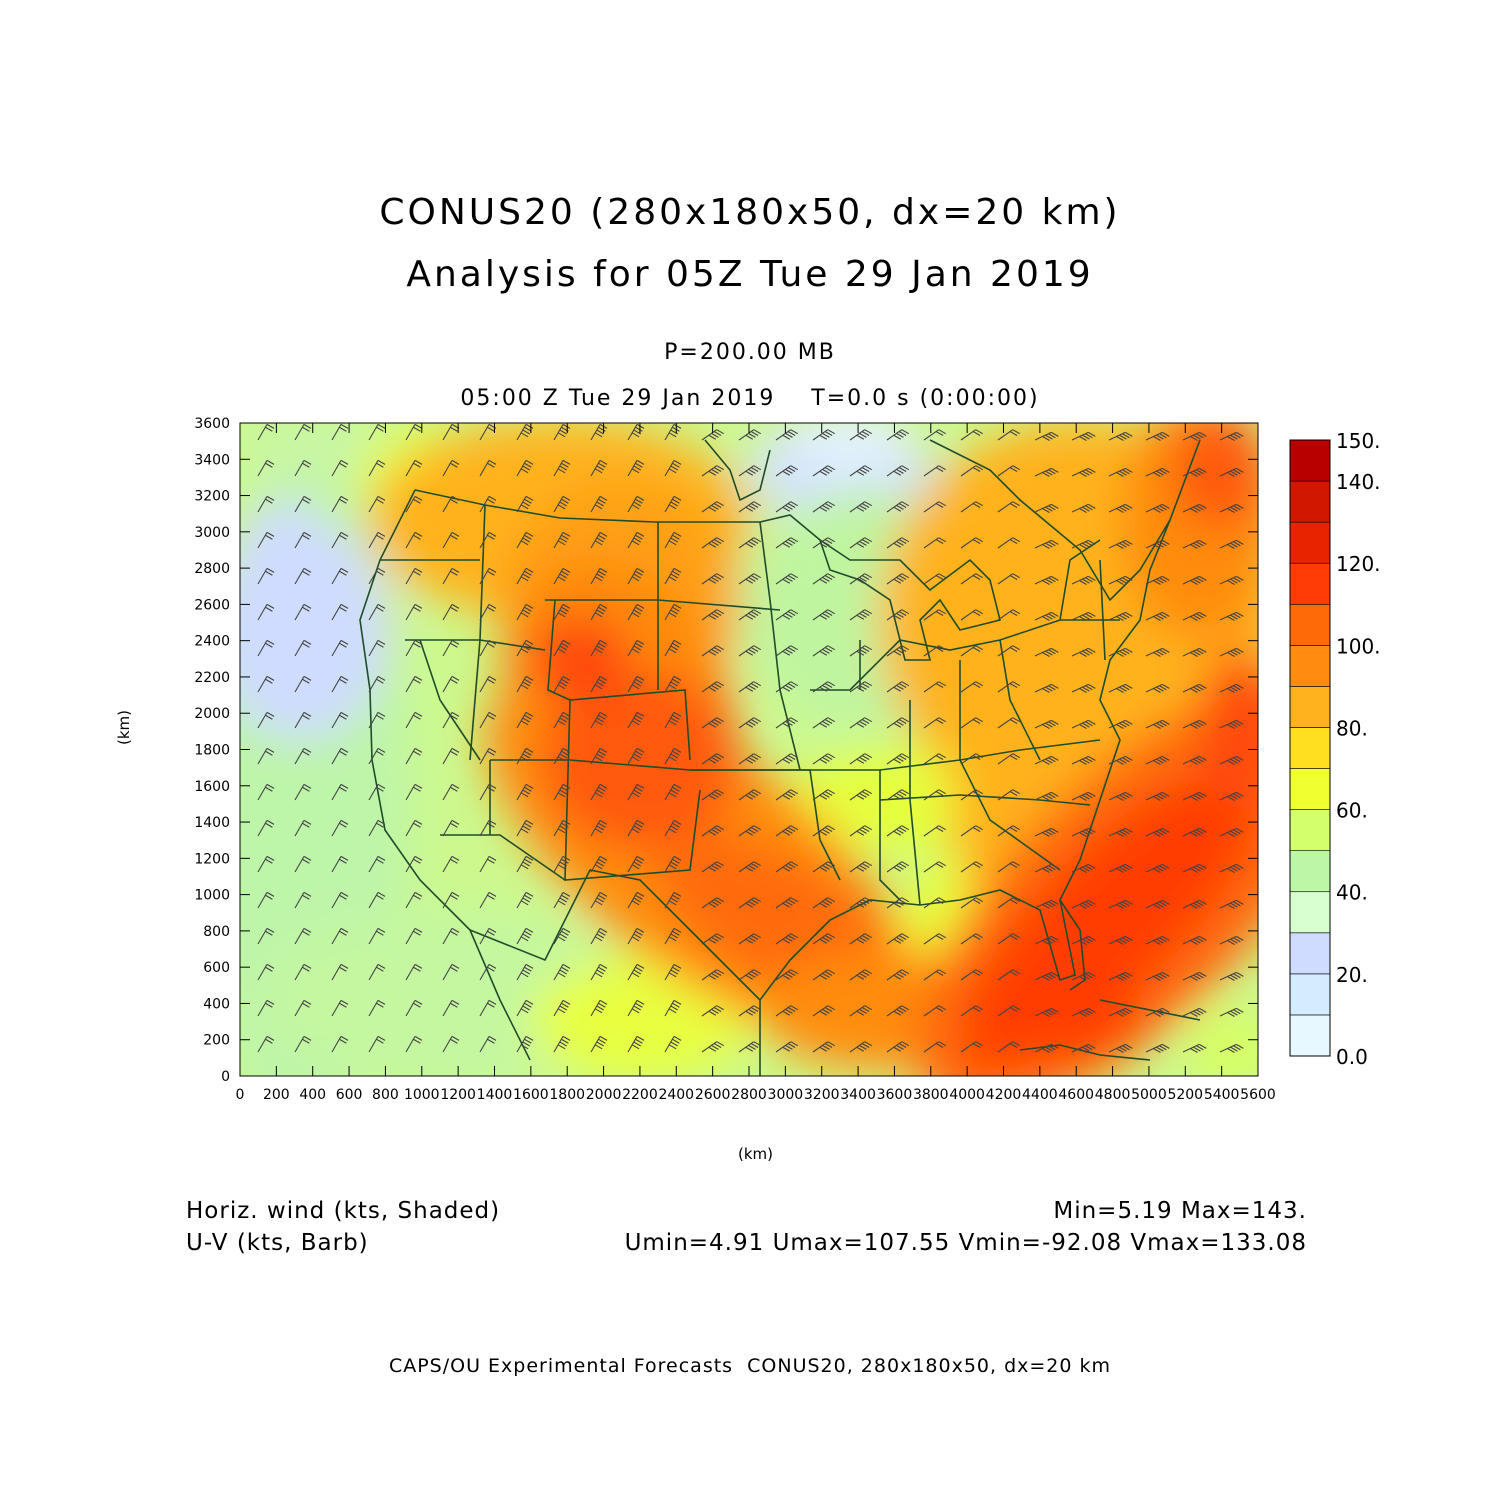 The image size is (1500, 1500). What do you see at coordinates (212, 678) in the screenshot?
I see `y-tick-label: 2200` at bounding box center [212, 678].